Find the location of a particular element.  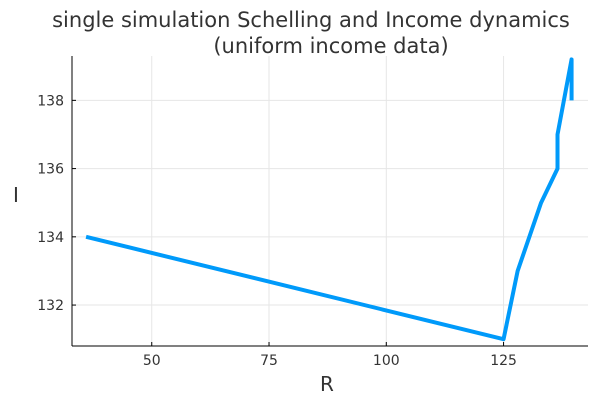

y-tick-label: 136 is located at coordinates (50, 170).